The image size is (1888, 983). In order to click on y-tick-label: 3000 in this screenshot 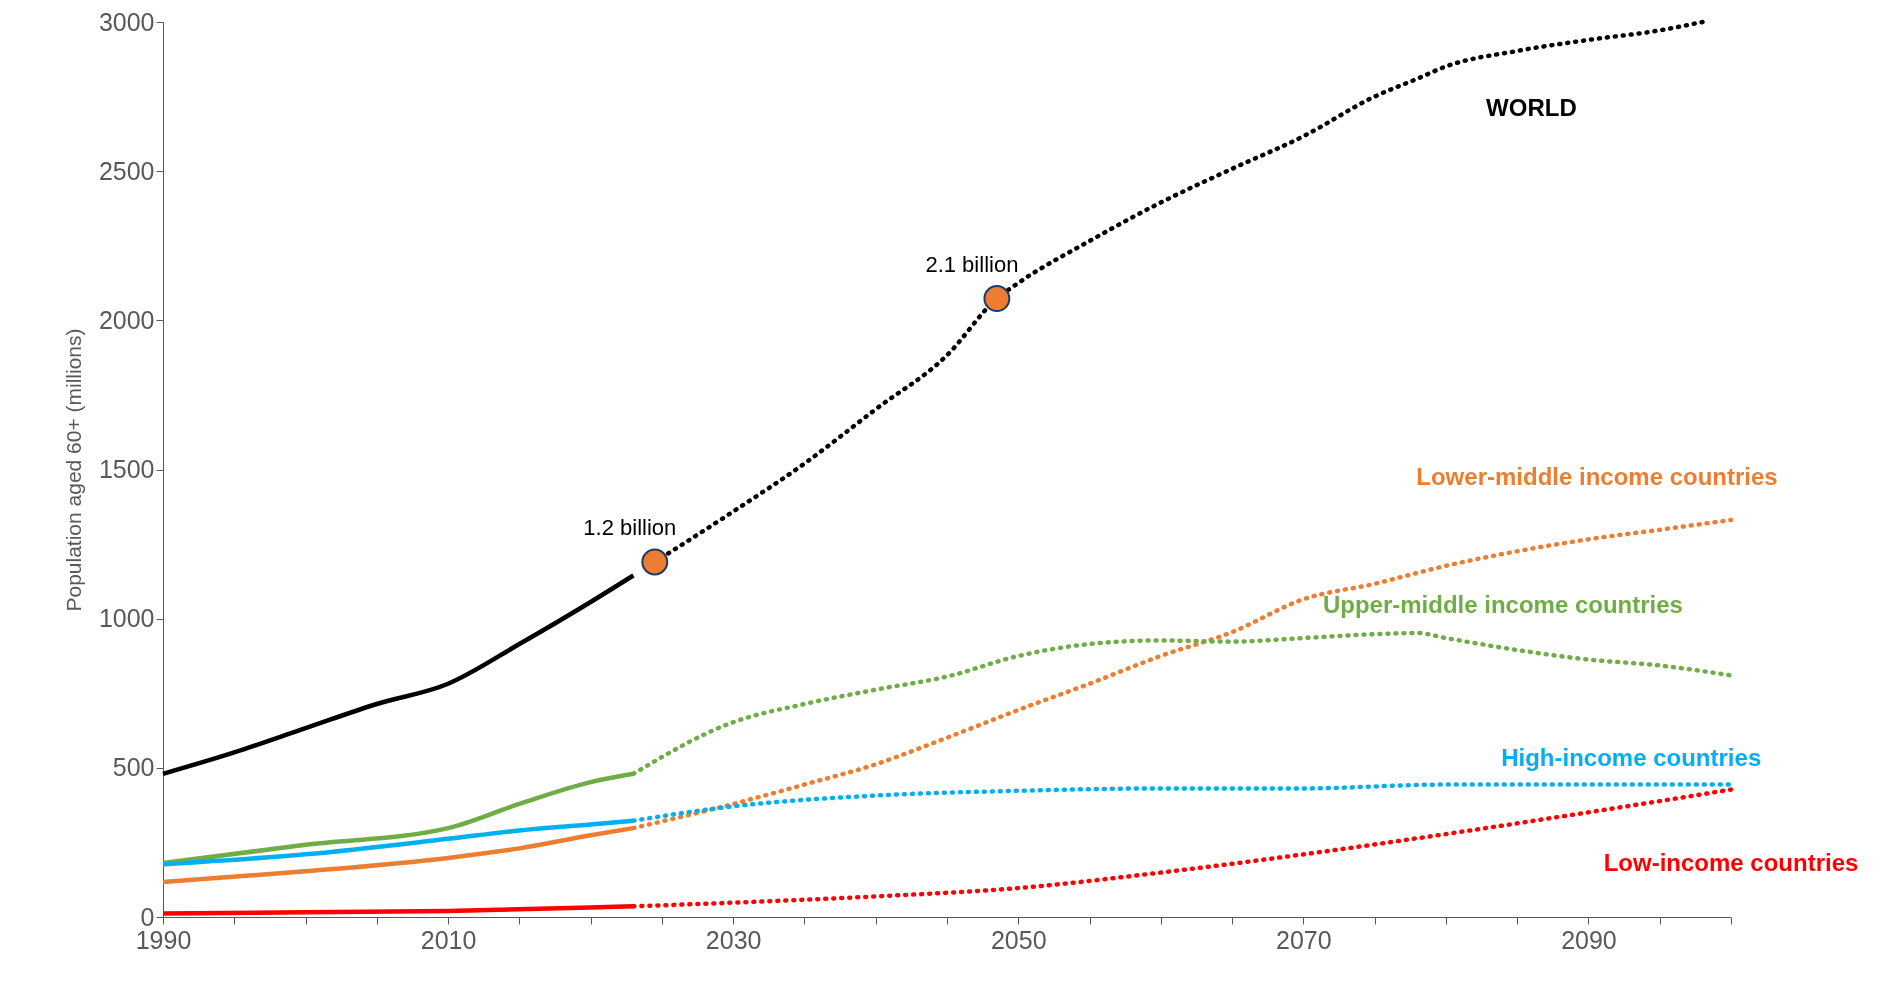, I will do `click(126, 21)`.